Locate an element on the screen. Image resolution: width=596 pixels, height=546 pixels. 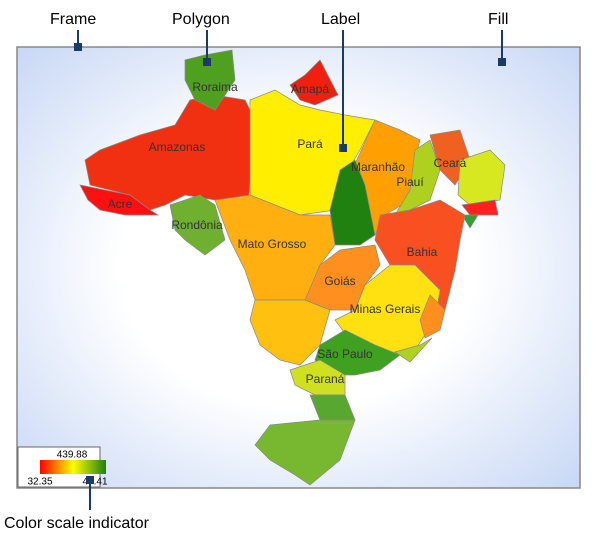
scale-label: 47.41 is located at coordinates (94, 482).